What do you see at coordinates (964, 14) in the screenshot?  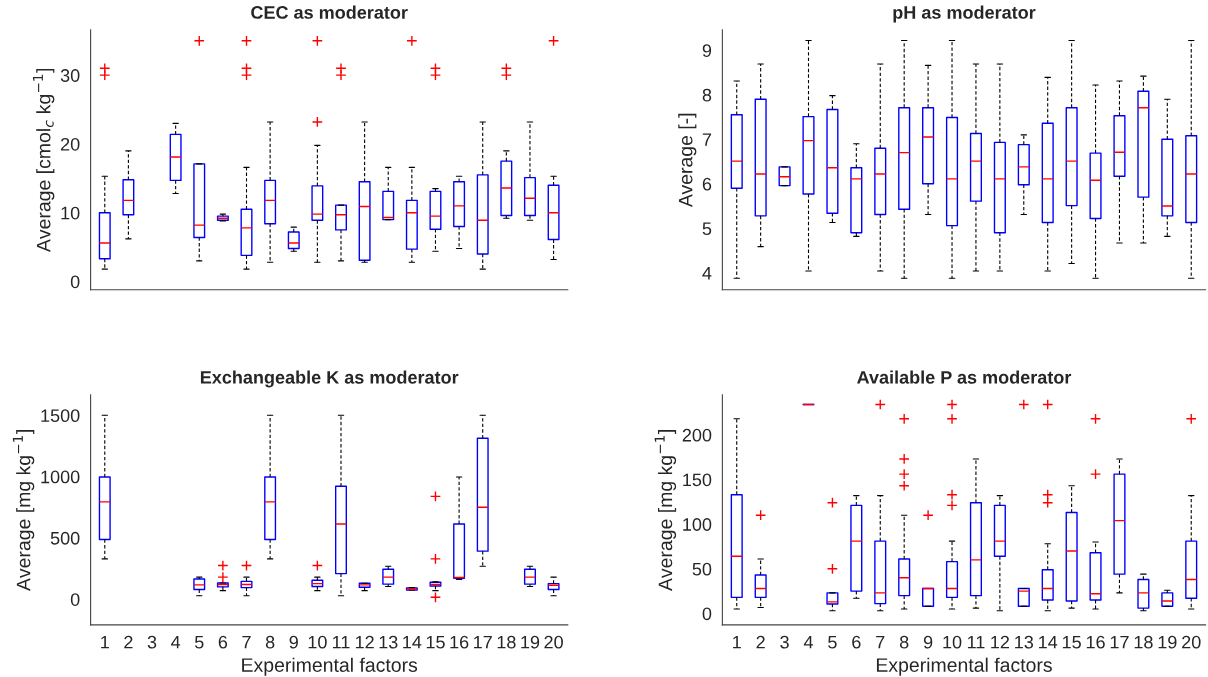 I see `chart-title: pH as moderator` at bounding box center [964, 14].